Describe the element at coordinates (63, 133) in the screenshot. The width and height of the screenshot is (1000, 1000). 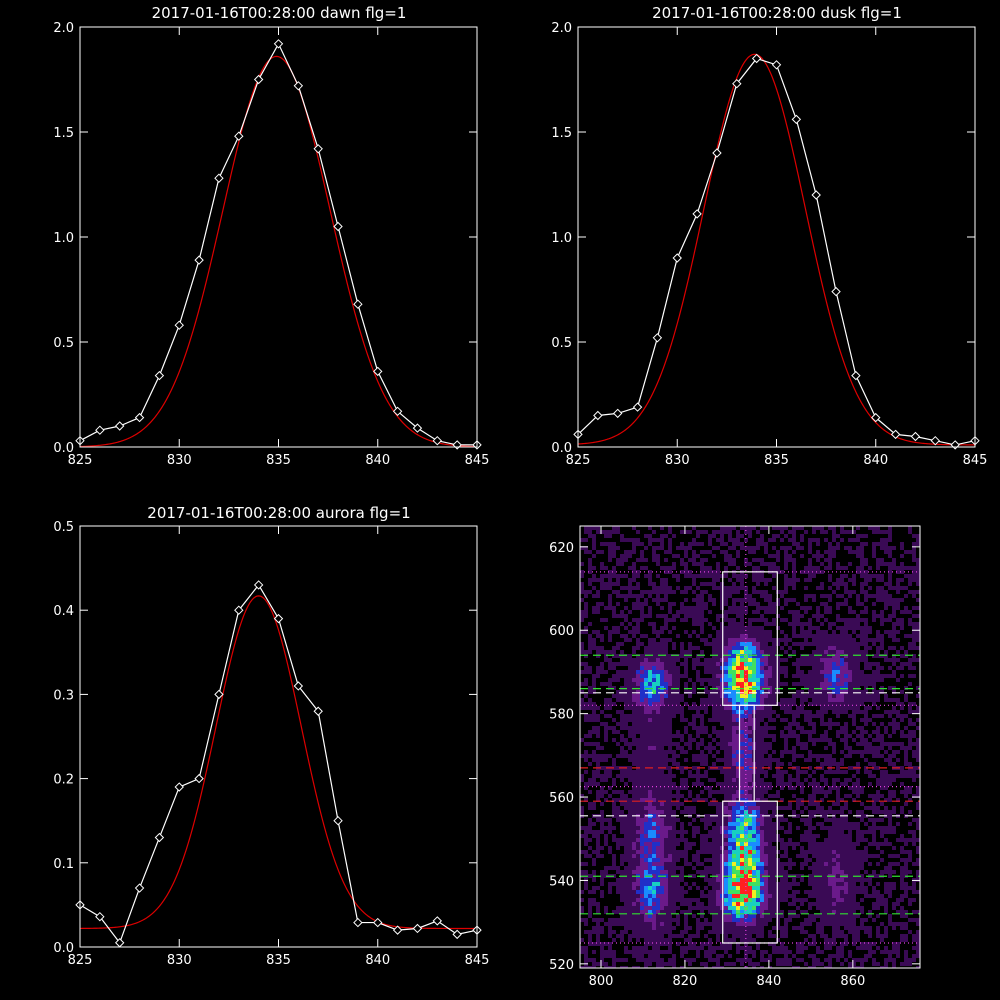
I see `dawn-y-tick-label: 1.5` at that location.